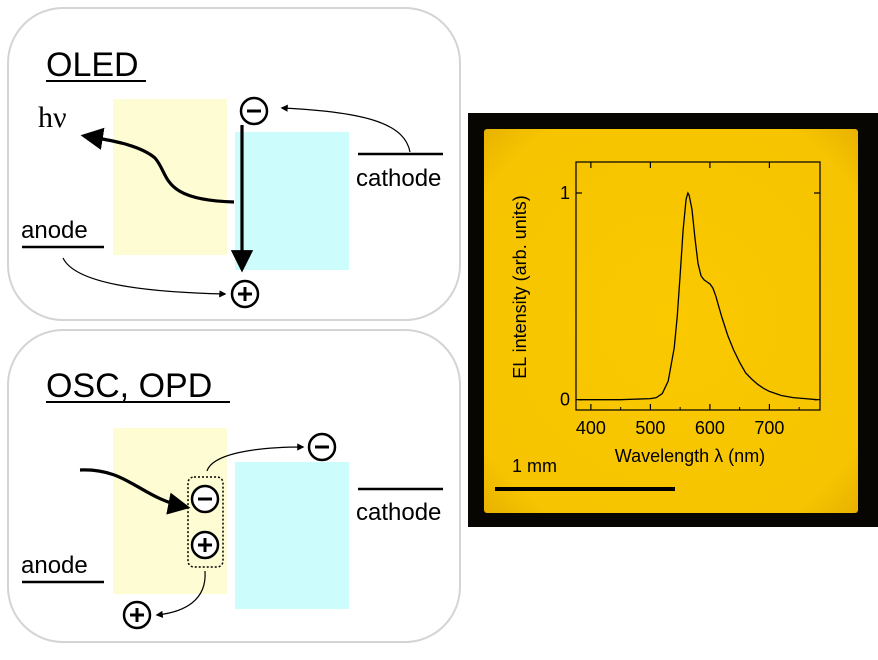 The height and width of the screenshot is (660, 878). I want to click on oled-cathode-injection-arrow, so click(345, 128).